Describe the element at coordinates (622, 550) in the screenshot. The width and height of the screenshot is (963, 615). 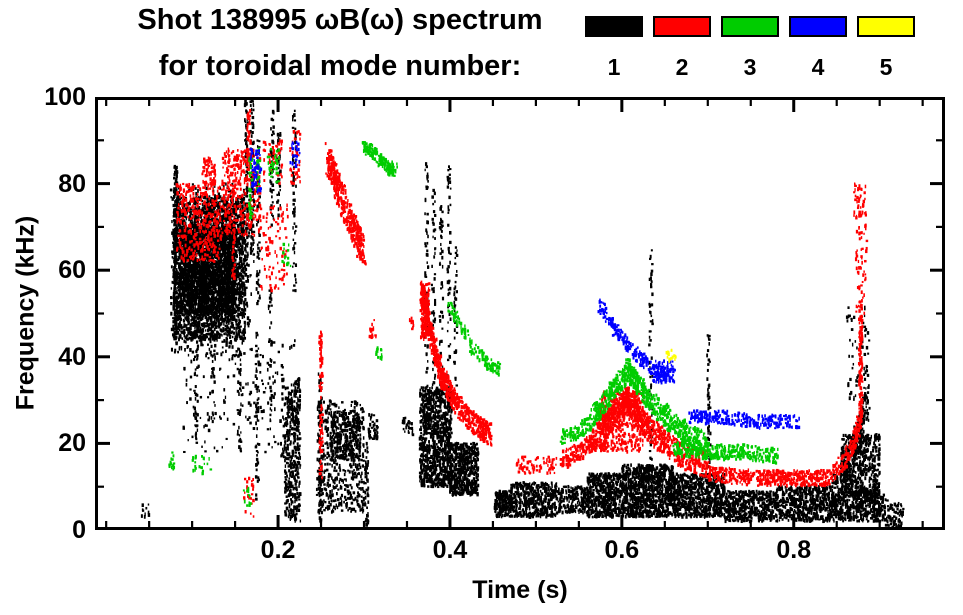
I see `x-tick-label: 0.6` at that location.